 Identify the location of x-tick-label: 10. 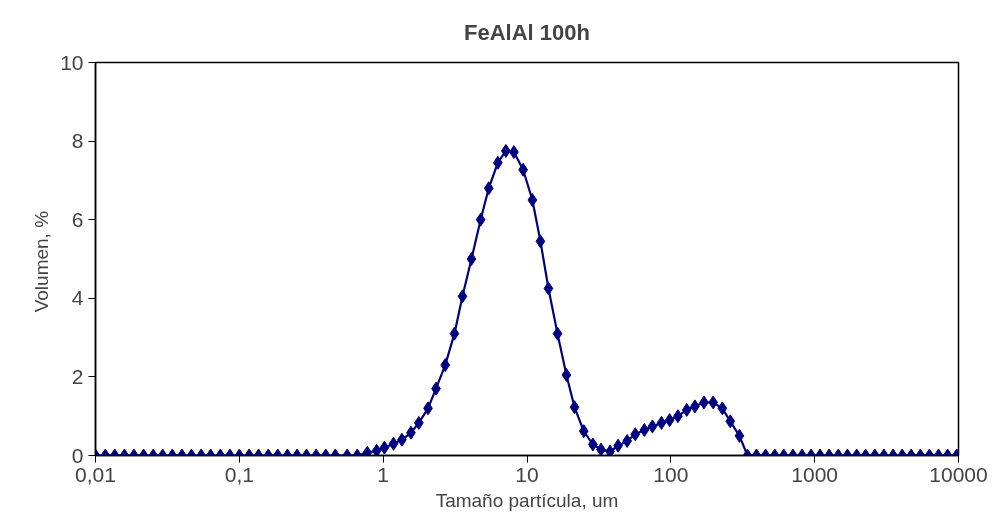
(527, 474).